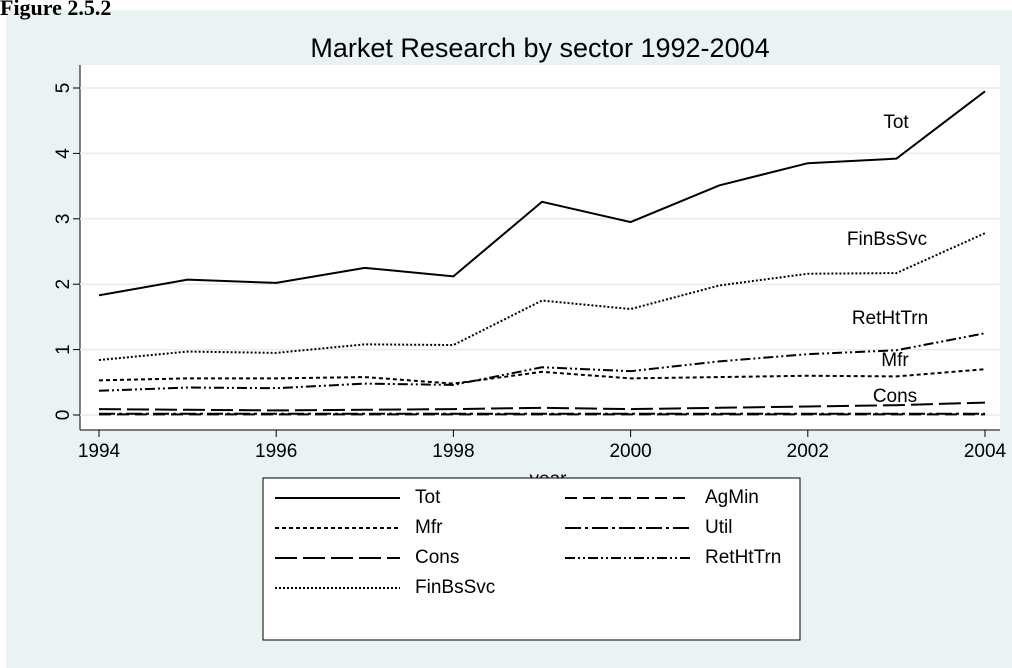  Describe the element at coordinates (63, 349) in the screenshot. I see `y-tick-label: 1` at that location.